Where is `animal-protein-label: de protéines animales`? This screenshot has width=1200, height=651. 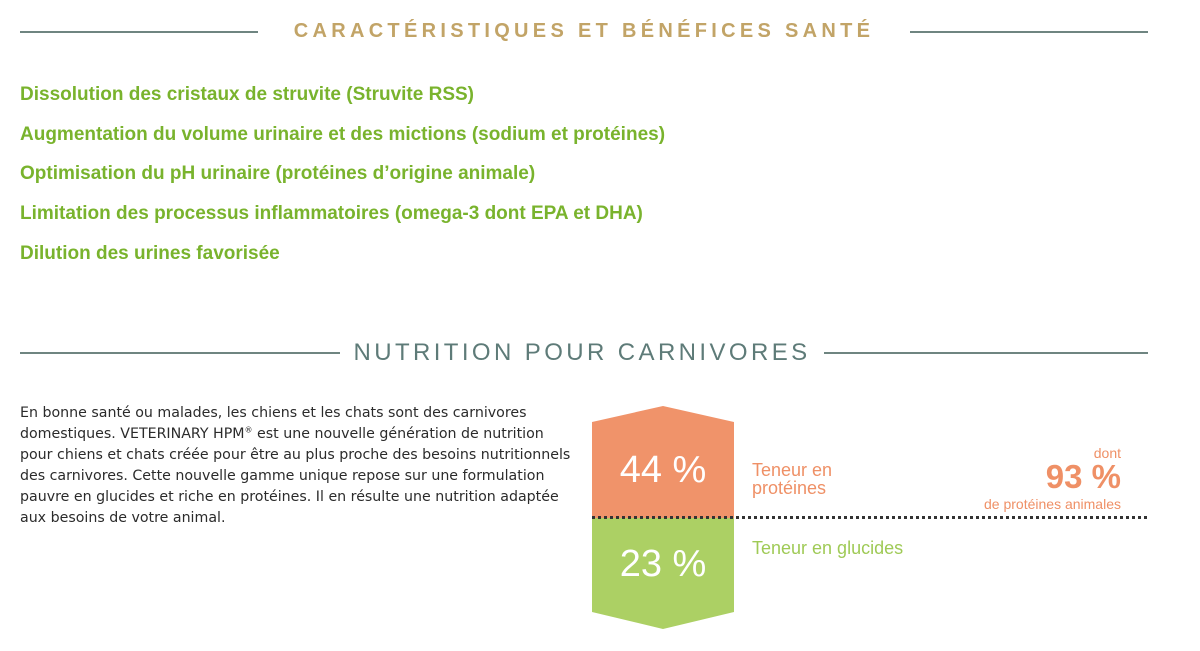
animal-protein-label: de protéines animales is located at coordinates (1052, 504).